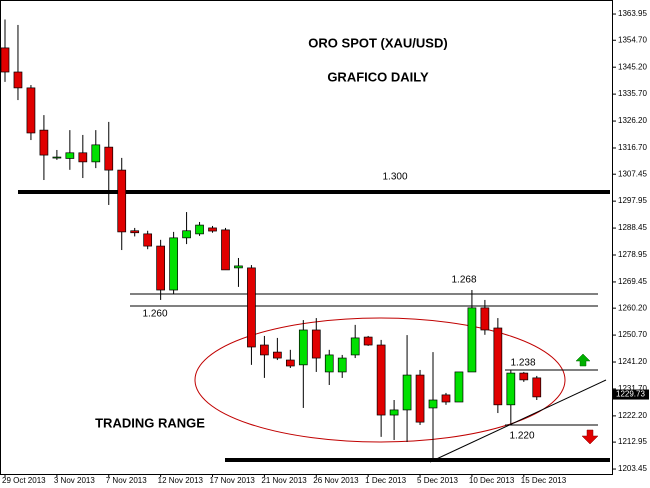  Describe the element at coordinates (378, 76) in the screenshot. I see `chart-subtitle: GRAFICO DAILY` at that location.